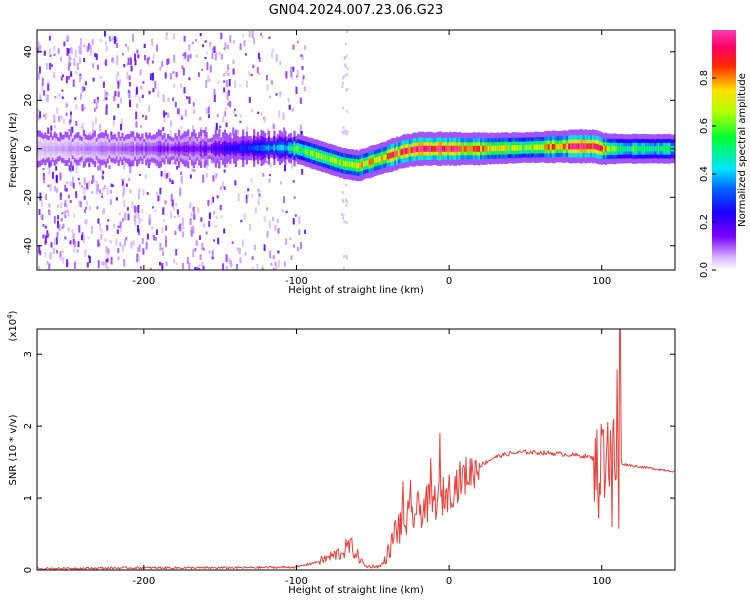 Image resolution: width=750 pixels, height=600 pixels. I want to click on y-tick-label: 0, so click(28, 570).